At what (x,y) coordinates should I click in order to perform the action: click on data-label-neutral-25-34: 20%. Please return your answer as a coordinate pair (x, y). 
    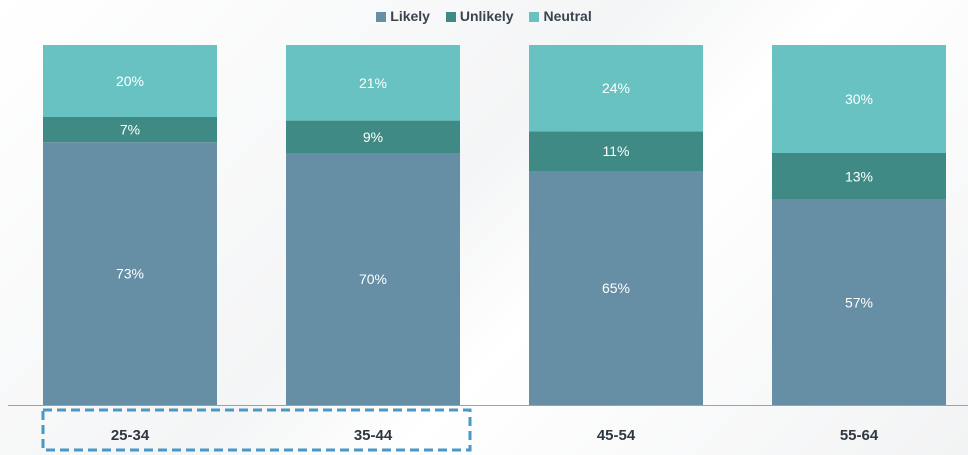
    Looking at the image, I should click on (130, 81).